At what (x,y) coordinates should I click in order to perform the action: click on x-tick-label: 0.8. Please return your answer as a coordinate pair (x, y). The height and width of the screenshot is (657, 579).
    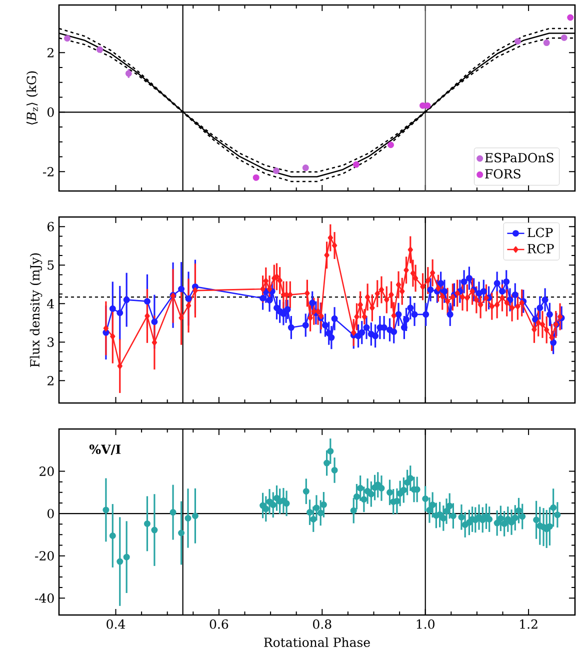
    Looking at the image, I should click on (322, 624).